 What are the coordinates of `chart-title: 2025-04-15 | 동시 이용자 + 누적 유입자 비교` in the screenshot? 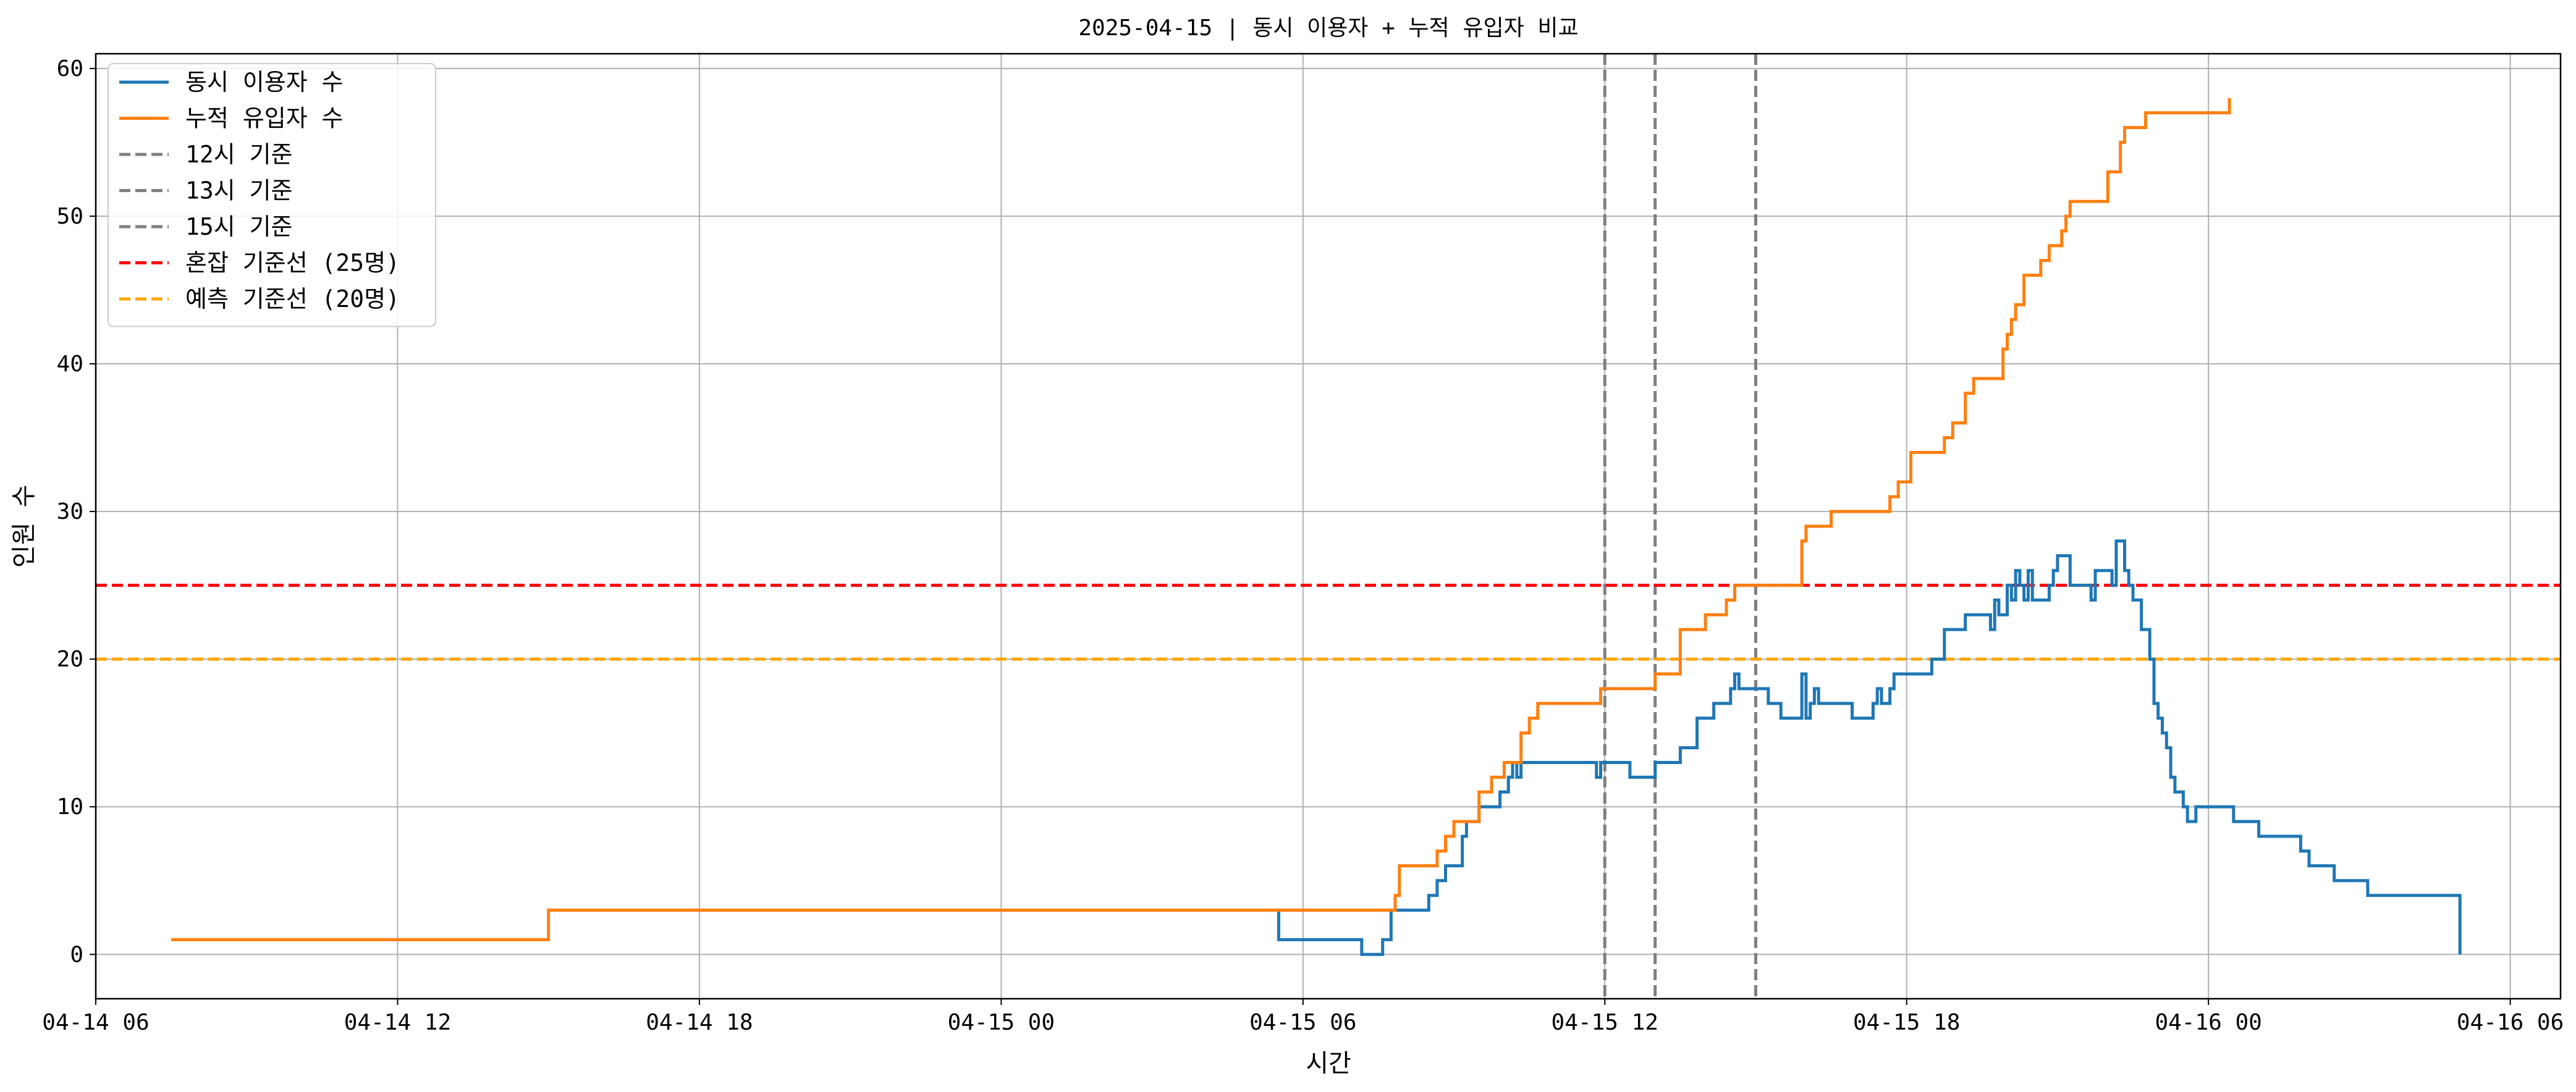 It's located at (1328, 28).